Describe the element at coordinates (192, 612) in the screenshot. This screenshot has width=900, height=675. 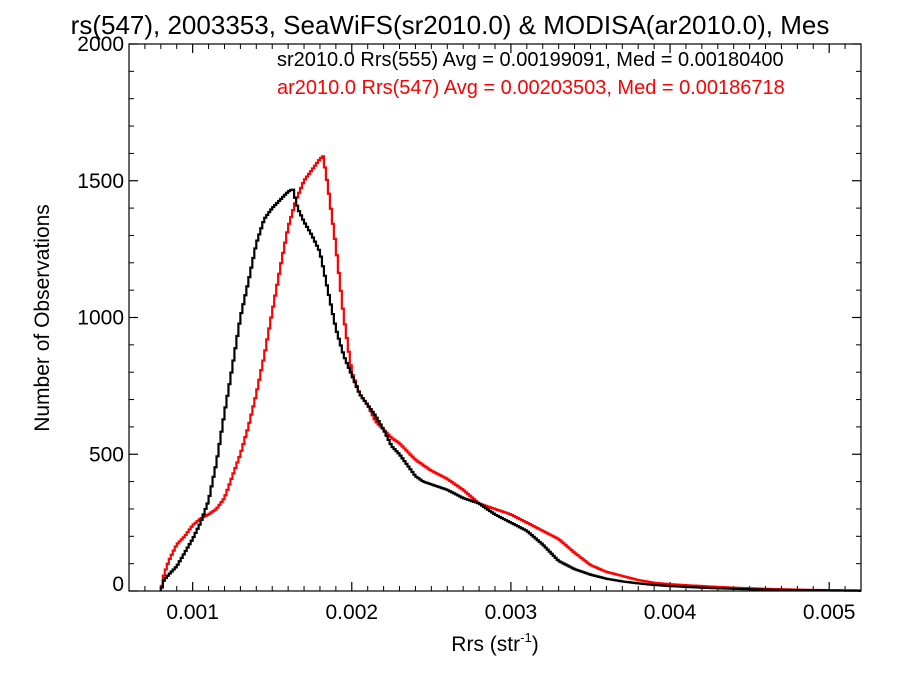
I see `x-tick-label: 0.001` at that location.